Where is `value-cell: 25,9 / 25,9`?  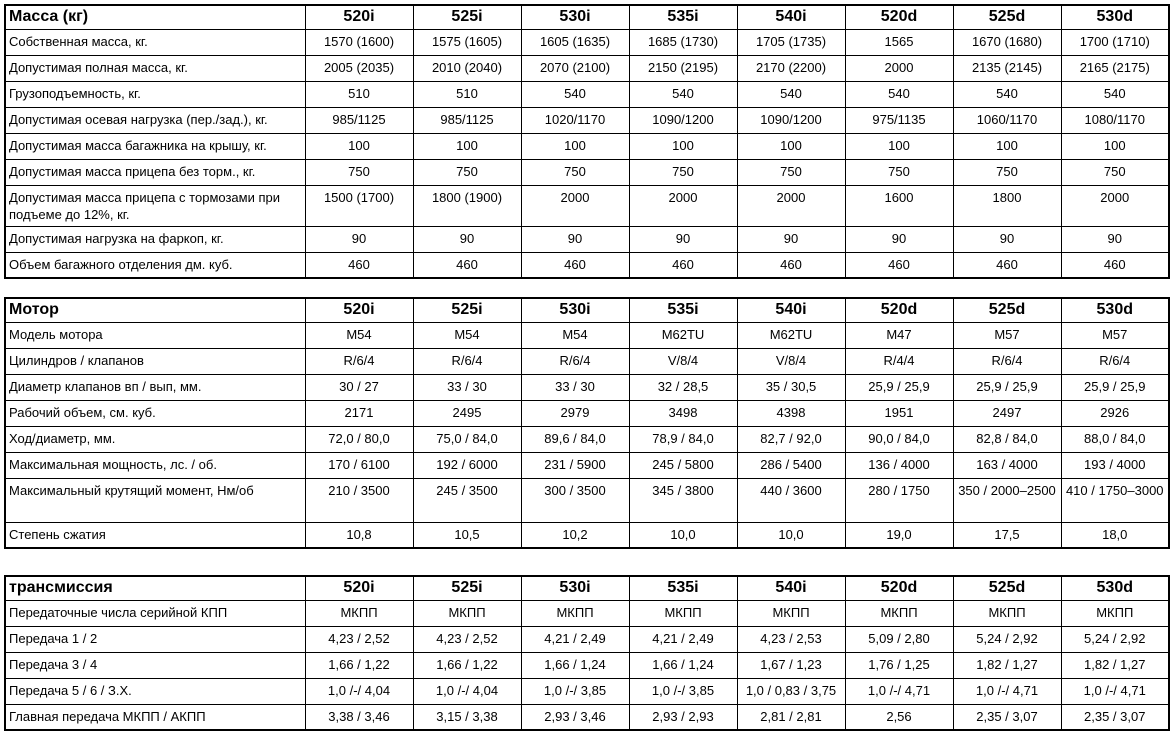
value-cell: 25,9 / 25,9 is located at coordinates (1007, 387).